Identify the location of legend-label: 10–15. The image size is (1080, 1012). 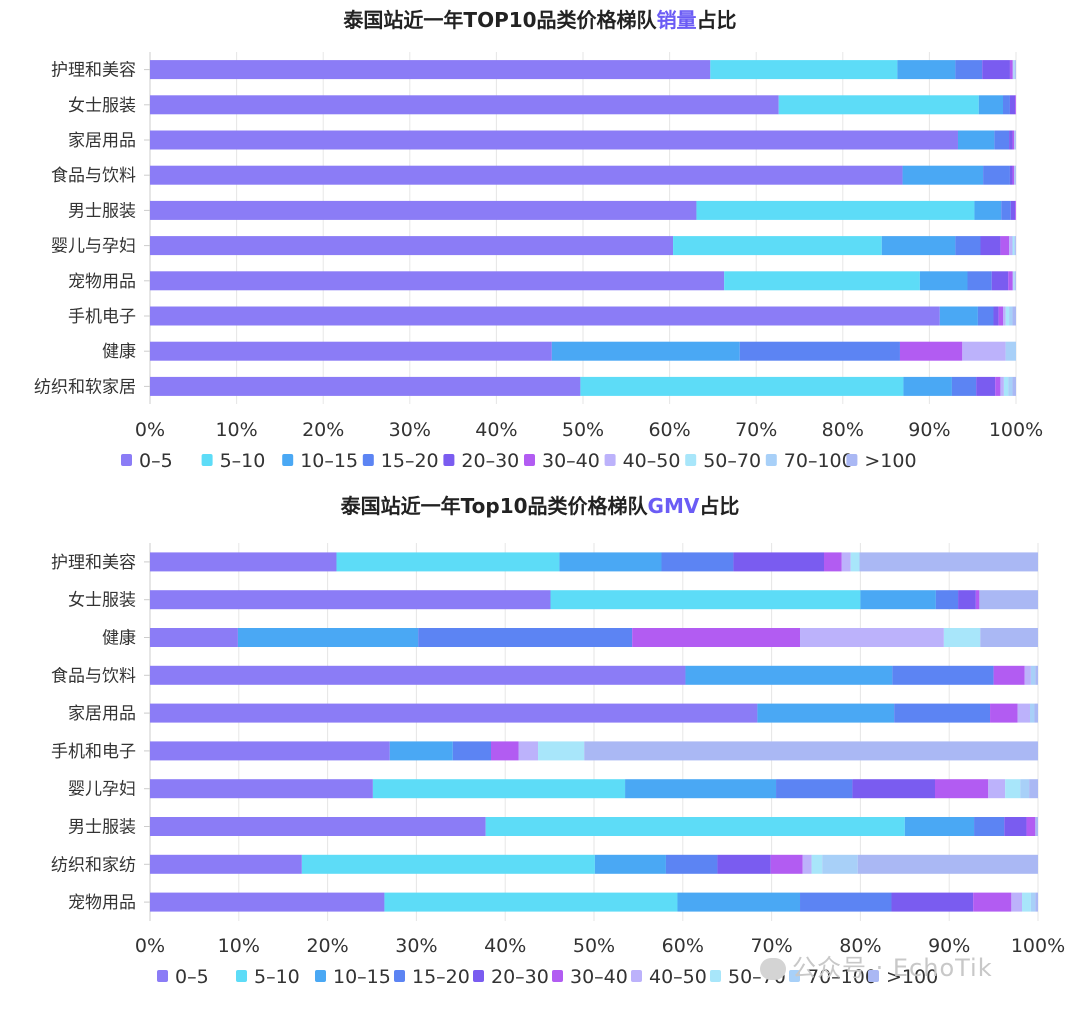
(362, 977).